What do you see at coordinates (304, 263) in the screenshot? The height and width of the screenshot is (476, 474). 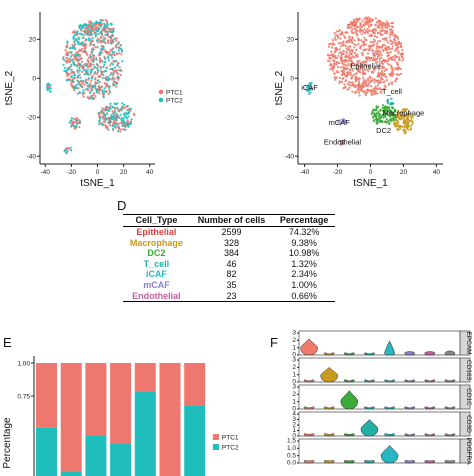 I see `percentage-cell: 1.32%` at bounding box center [304, 263].